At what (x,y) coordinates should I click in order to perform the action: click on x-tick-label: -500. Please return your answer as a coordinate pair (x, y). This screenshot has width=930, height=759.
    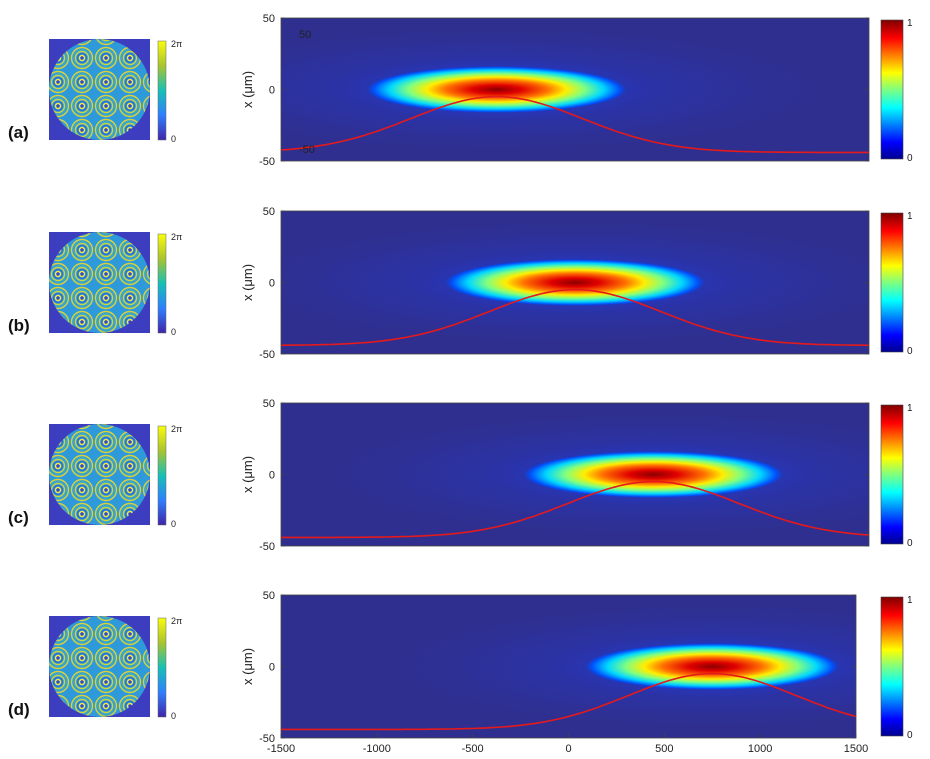
    Looking at the image, I should click on (473, 749).